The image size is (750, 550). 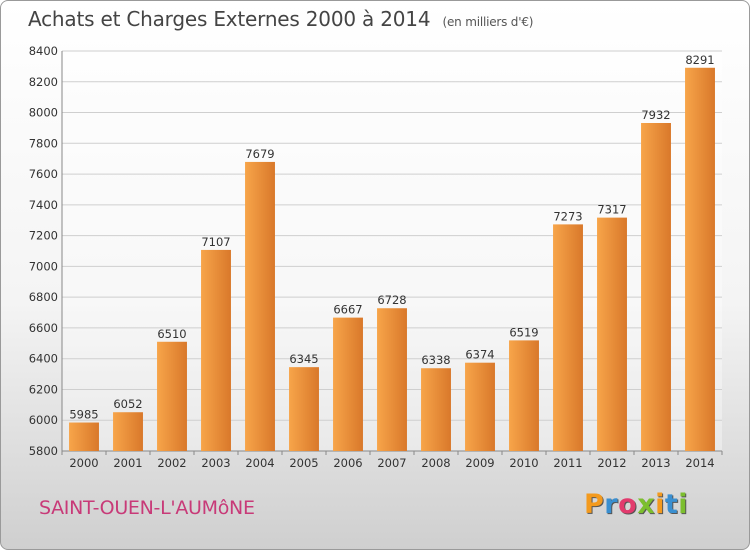 What do you see at coordinates (171, 463) in the screenshot?
I see `x-tick-label: 2002` at bounding box center [171, 463].